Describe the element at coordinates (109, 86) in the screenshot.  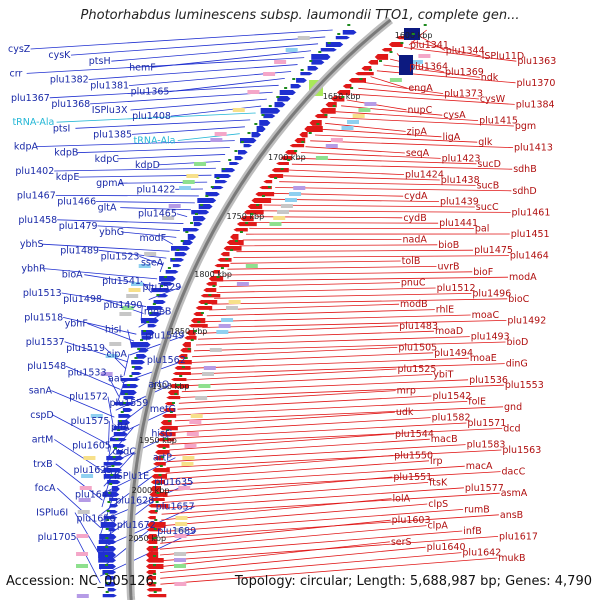
I see `gene-label: plu1381` at that location.